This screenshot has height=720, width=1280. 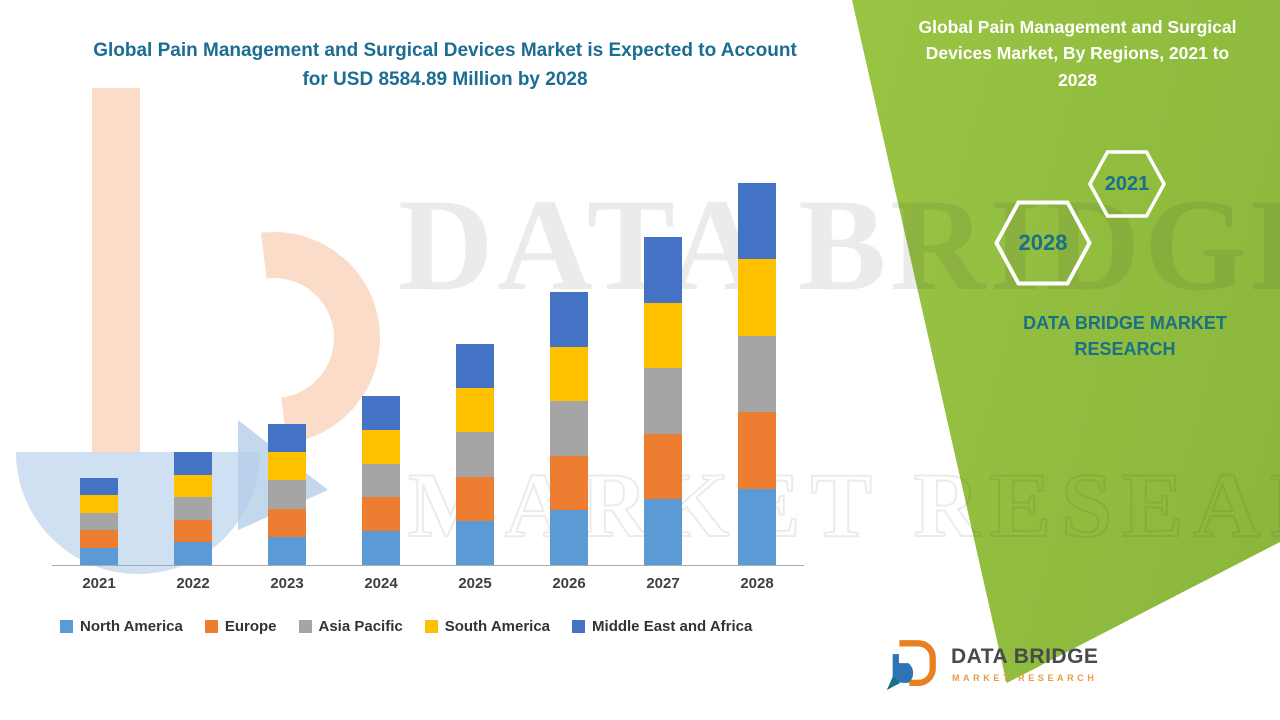 I want to click on legend-item-europe: Europe, so click(x=240, y=626).